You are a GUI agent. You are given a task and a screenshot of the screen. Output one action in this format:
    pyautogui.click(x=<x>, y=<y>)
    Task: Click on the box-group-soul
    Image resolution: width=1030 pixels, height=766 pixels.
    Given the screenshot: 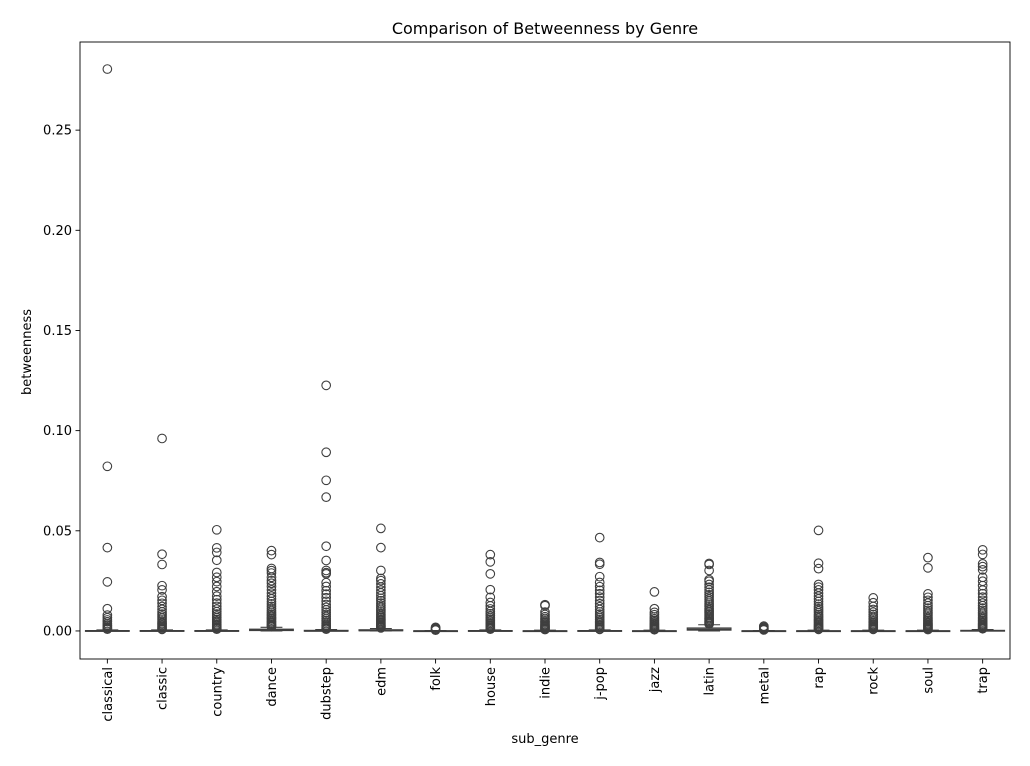 What is the action you would take?
    pyautogui.click(x=928, y=593)
    